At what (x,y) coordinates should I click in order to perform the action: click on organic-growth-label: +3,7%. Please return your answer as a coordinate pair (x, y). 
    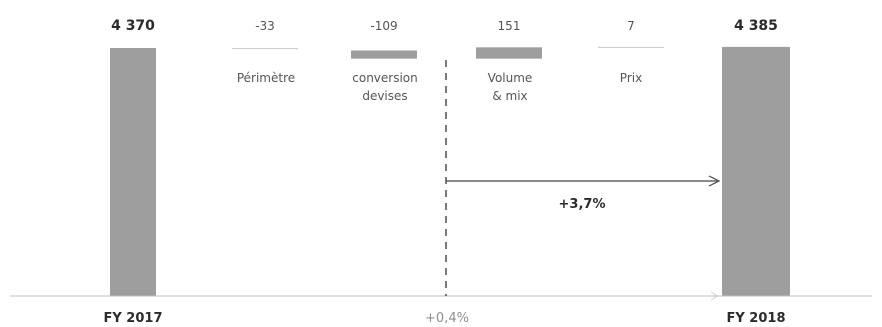
    Looking at the image, I should click on (582, 204).